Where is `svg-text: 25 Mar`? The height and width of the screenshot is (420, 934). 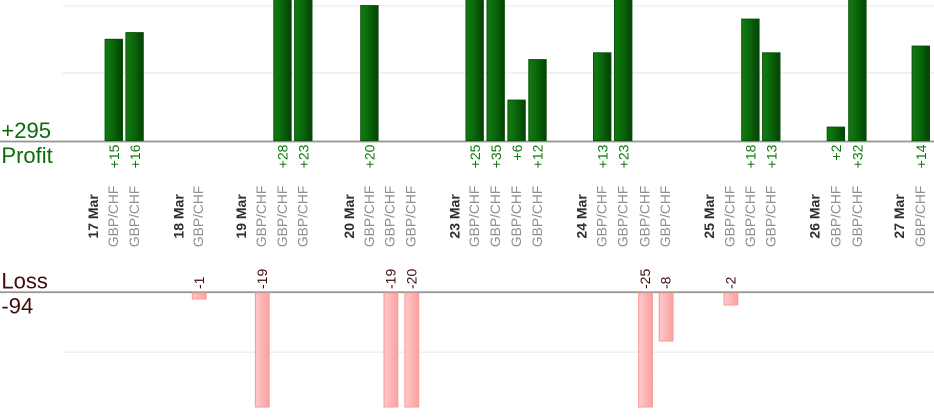 svg-text: 25 Mar is located at coordinates (709, 216).